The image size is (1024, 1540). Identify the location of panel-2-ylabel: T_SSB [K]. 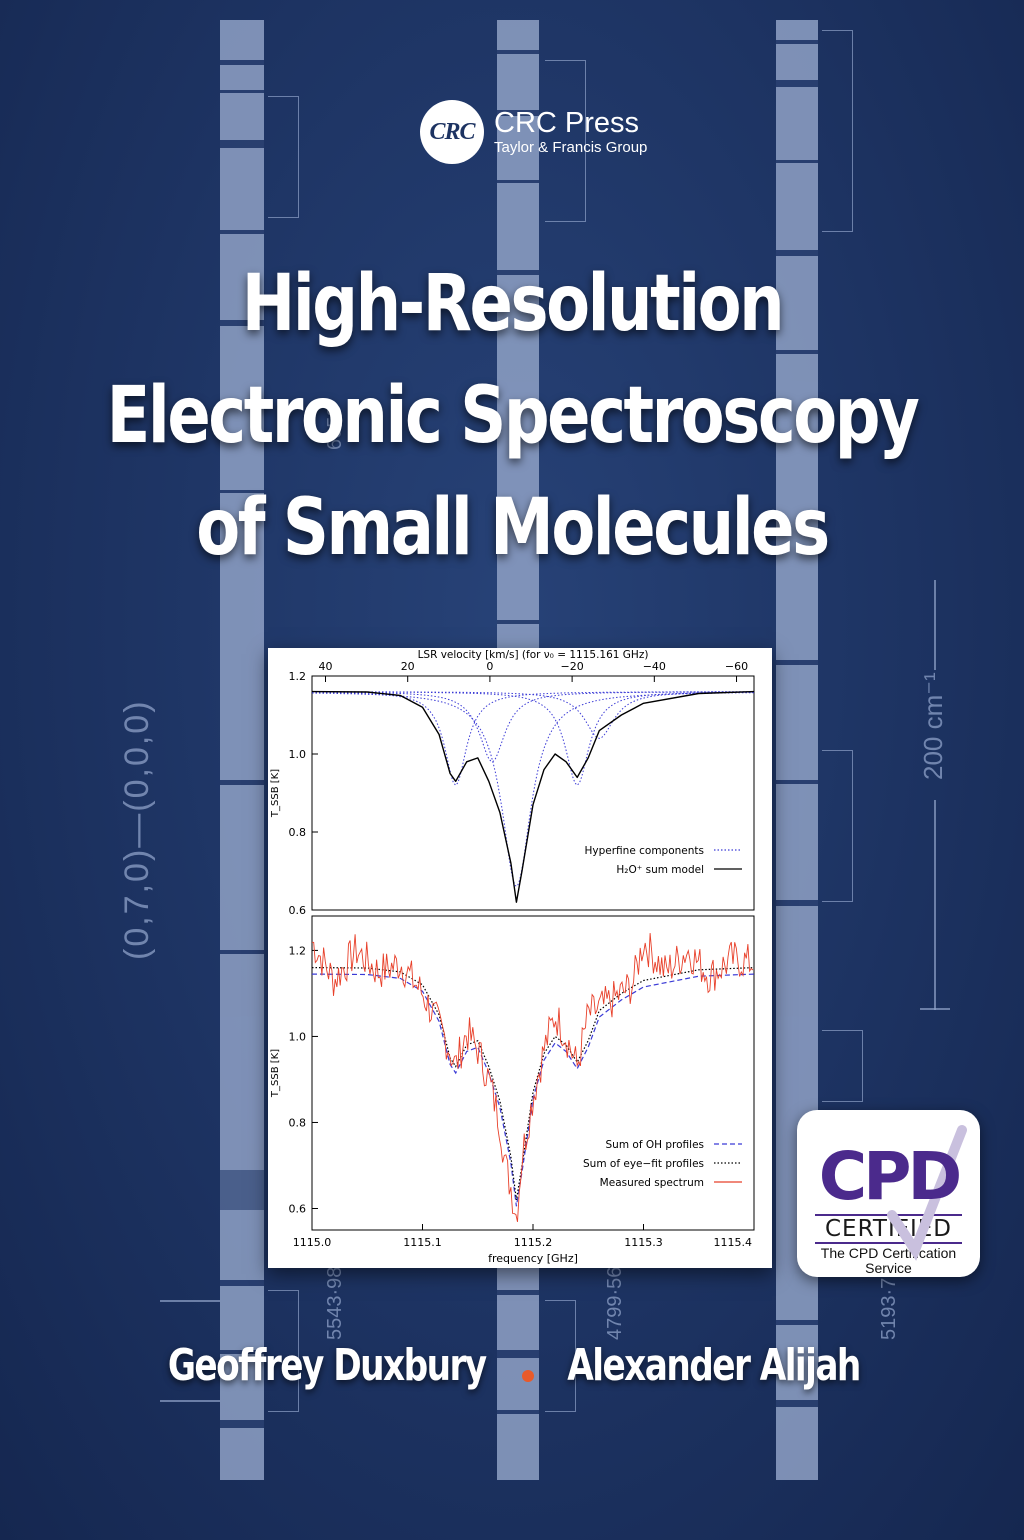
(275, 1073).